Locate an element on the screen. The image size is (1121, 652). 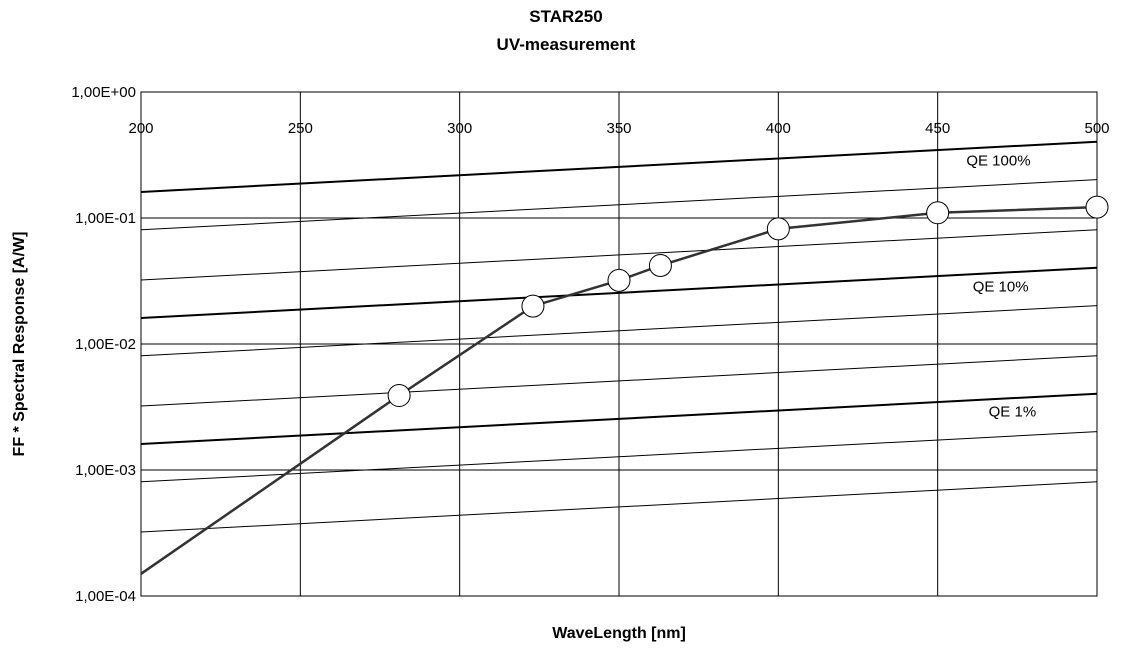
x-tick-label: 350 is located at coordinates (618, 128).